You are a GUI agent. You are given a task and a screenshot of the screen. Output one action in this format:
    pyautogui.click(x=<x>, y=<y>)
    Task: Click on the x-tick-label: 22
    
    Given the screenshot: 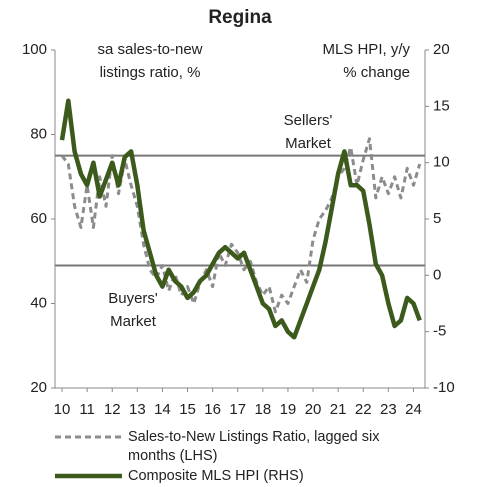 What is the action you would take?
    pyautogui.click(x=363, y=409)
    